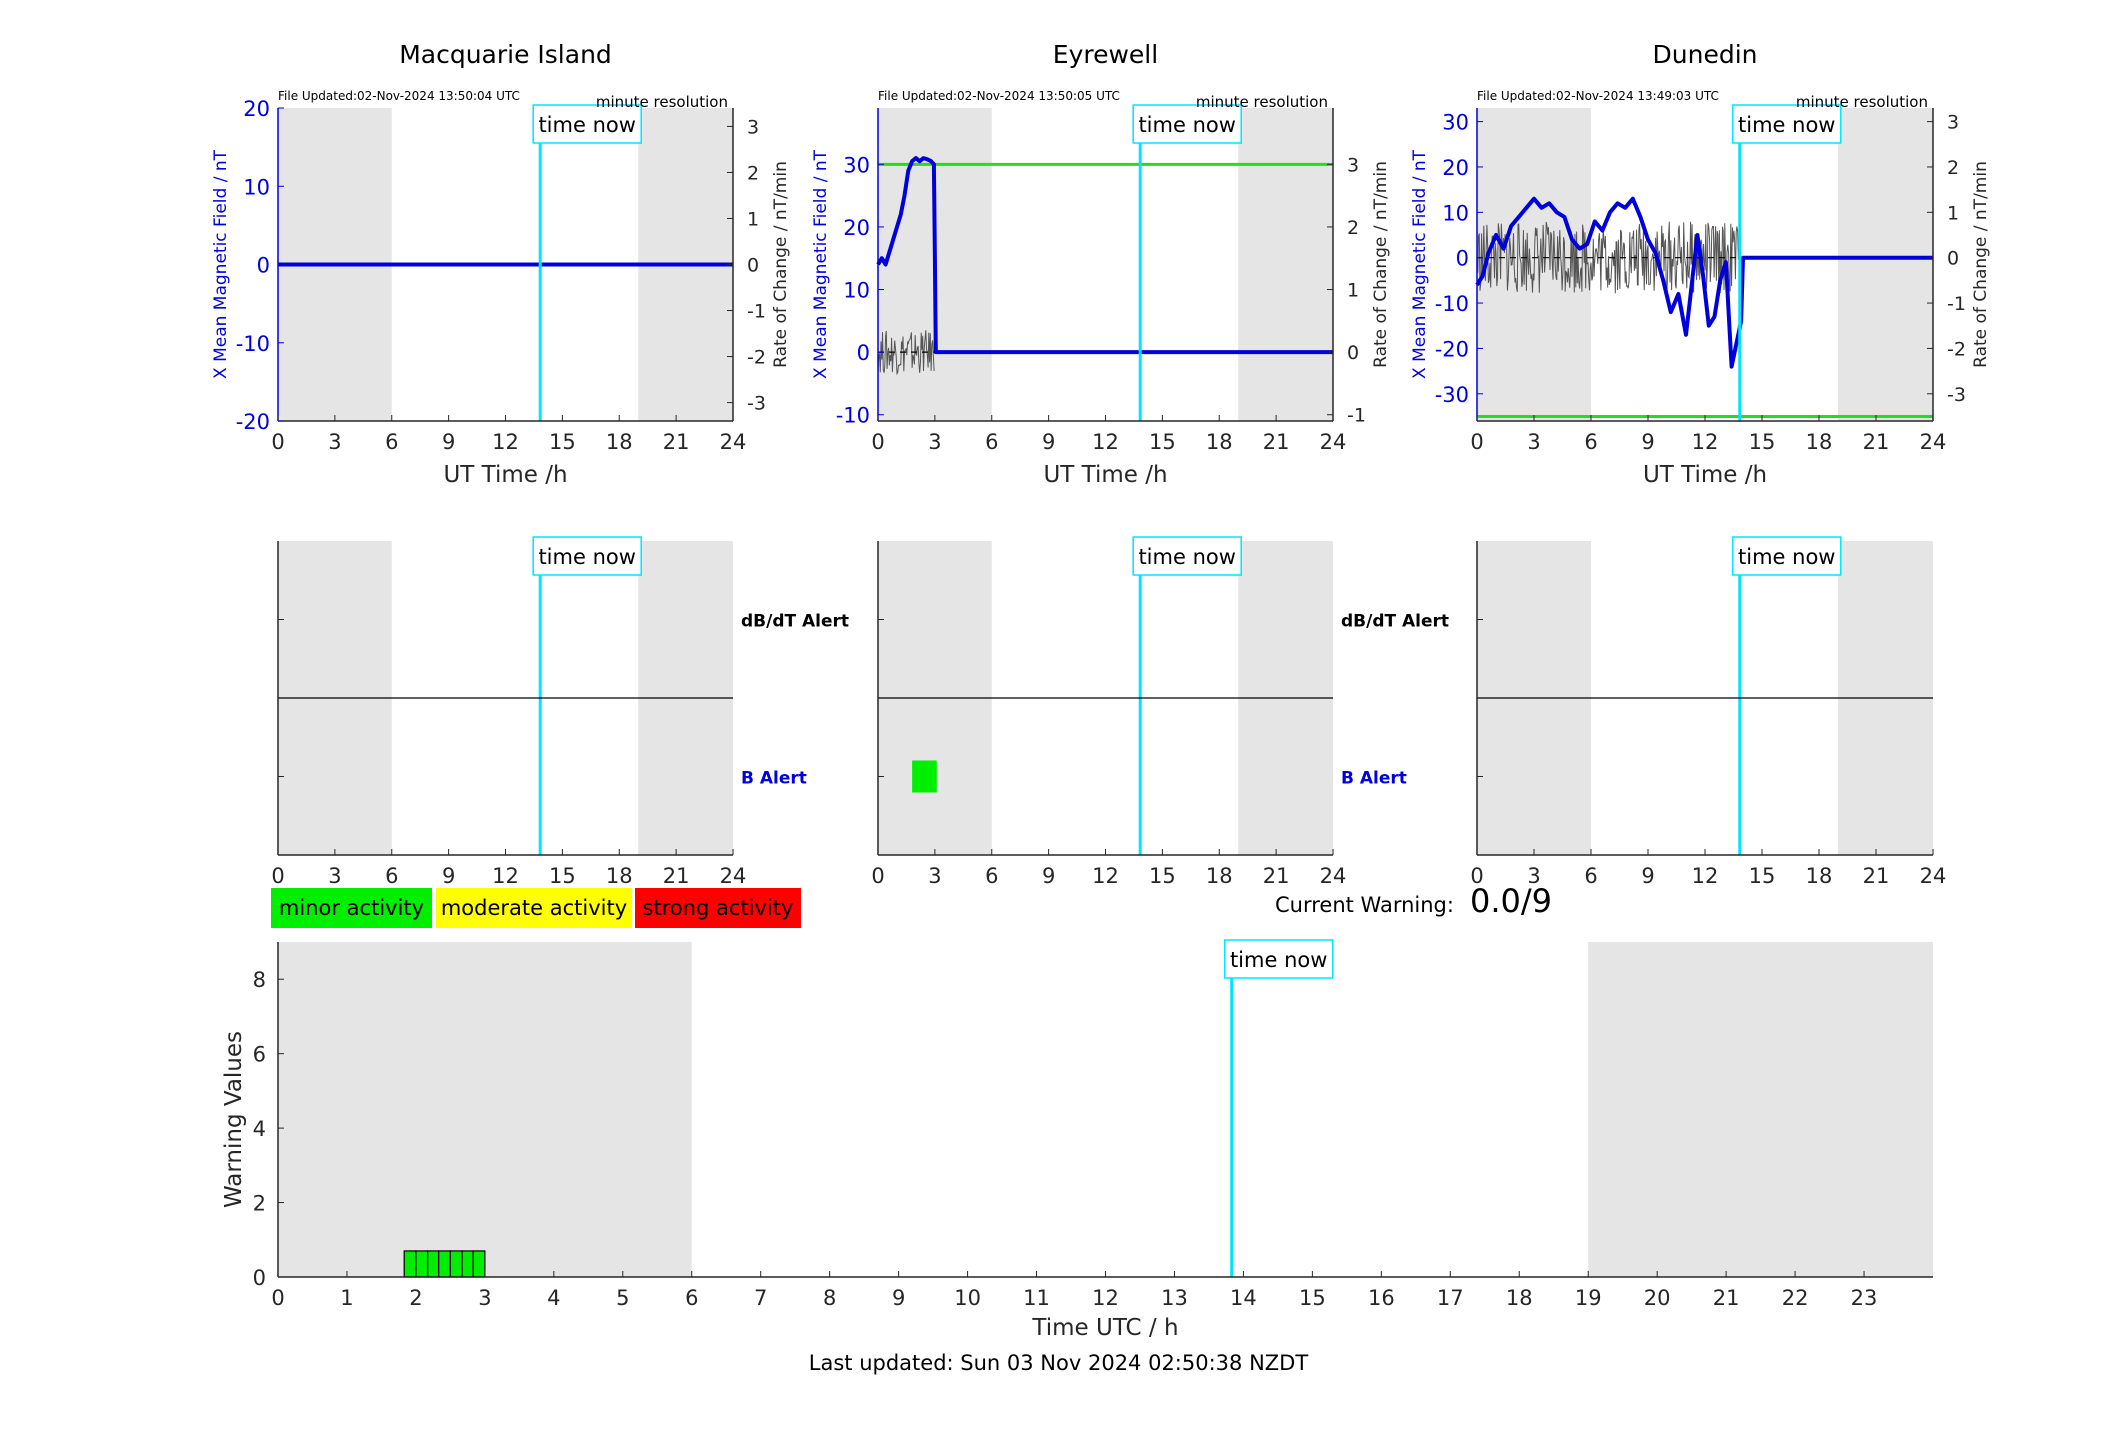 Image resolution: width=2117 pixels, height=1437 pixels. I want to click on y-right-axis-label: Rate of Change / nT/min, so click(1381, 264).